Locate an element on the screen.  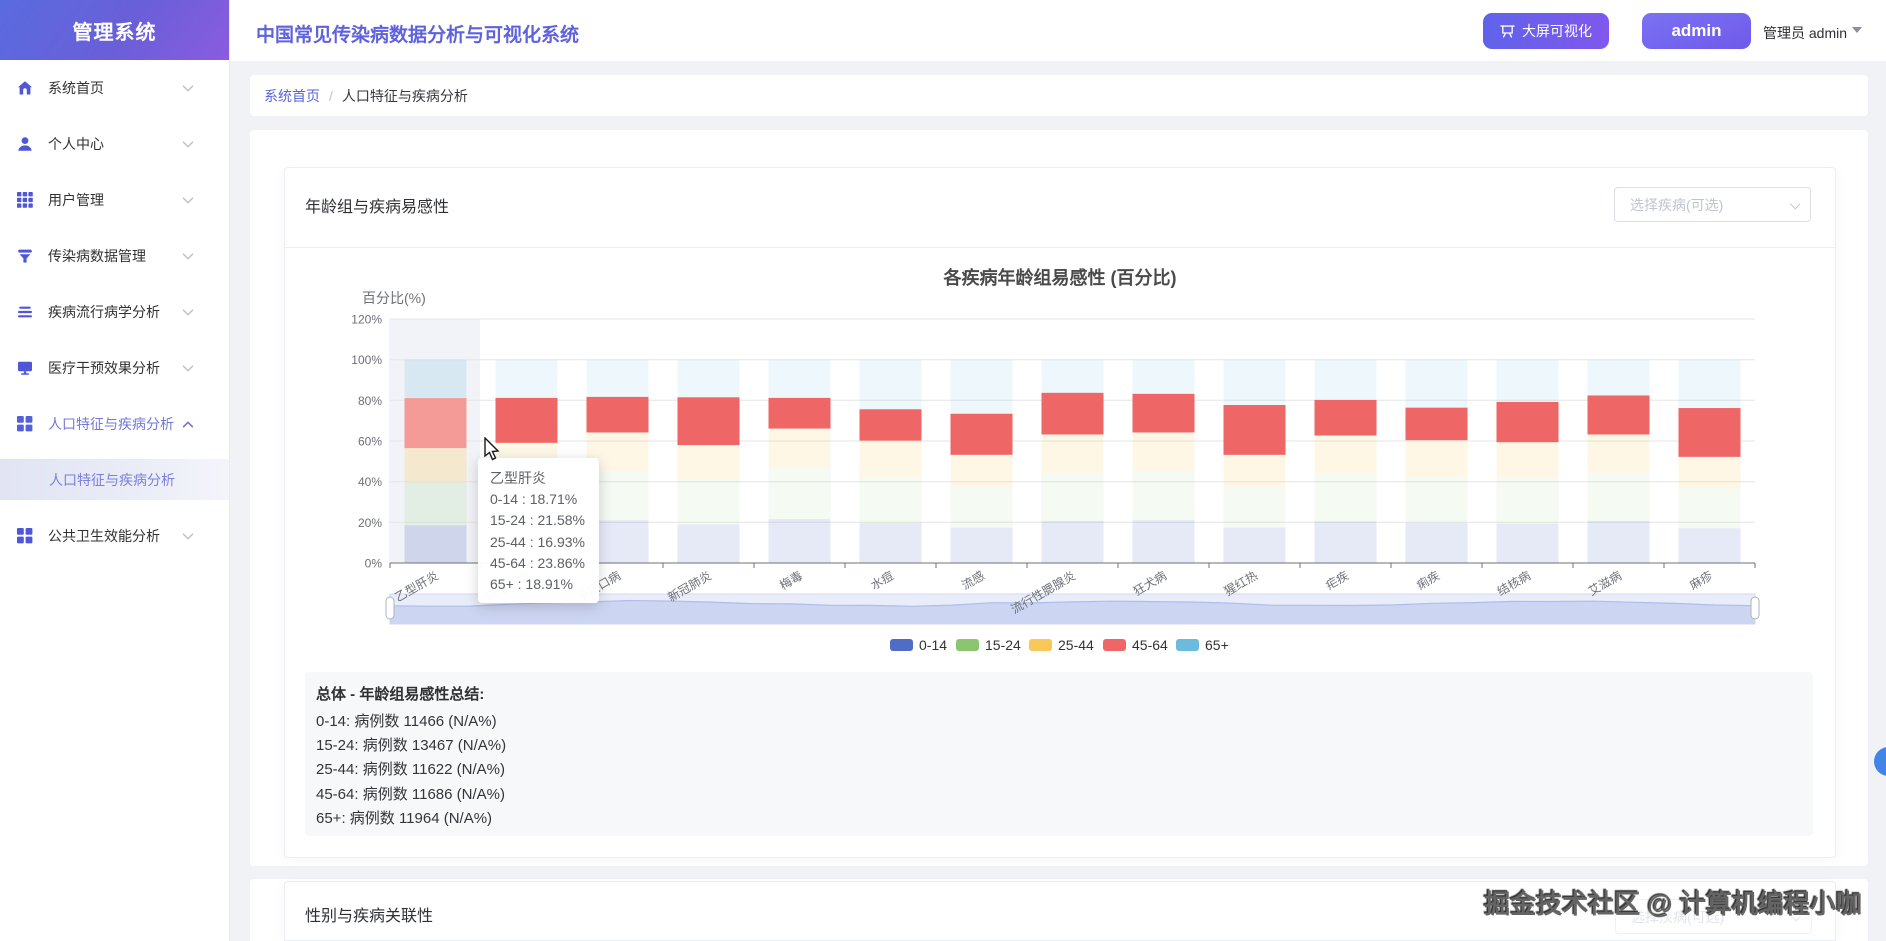
svg-text: 0% is located at coordinates (374, 564).